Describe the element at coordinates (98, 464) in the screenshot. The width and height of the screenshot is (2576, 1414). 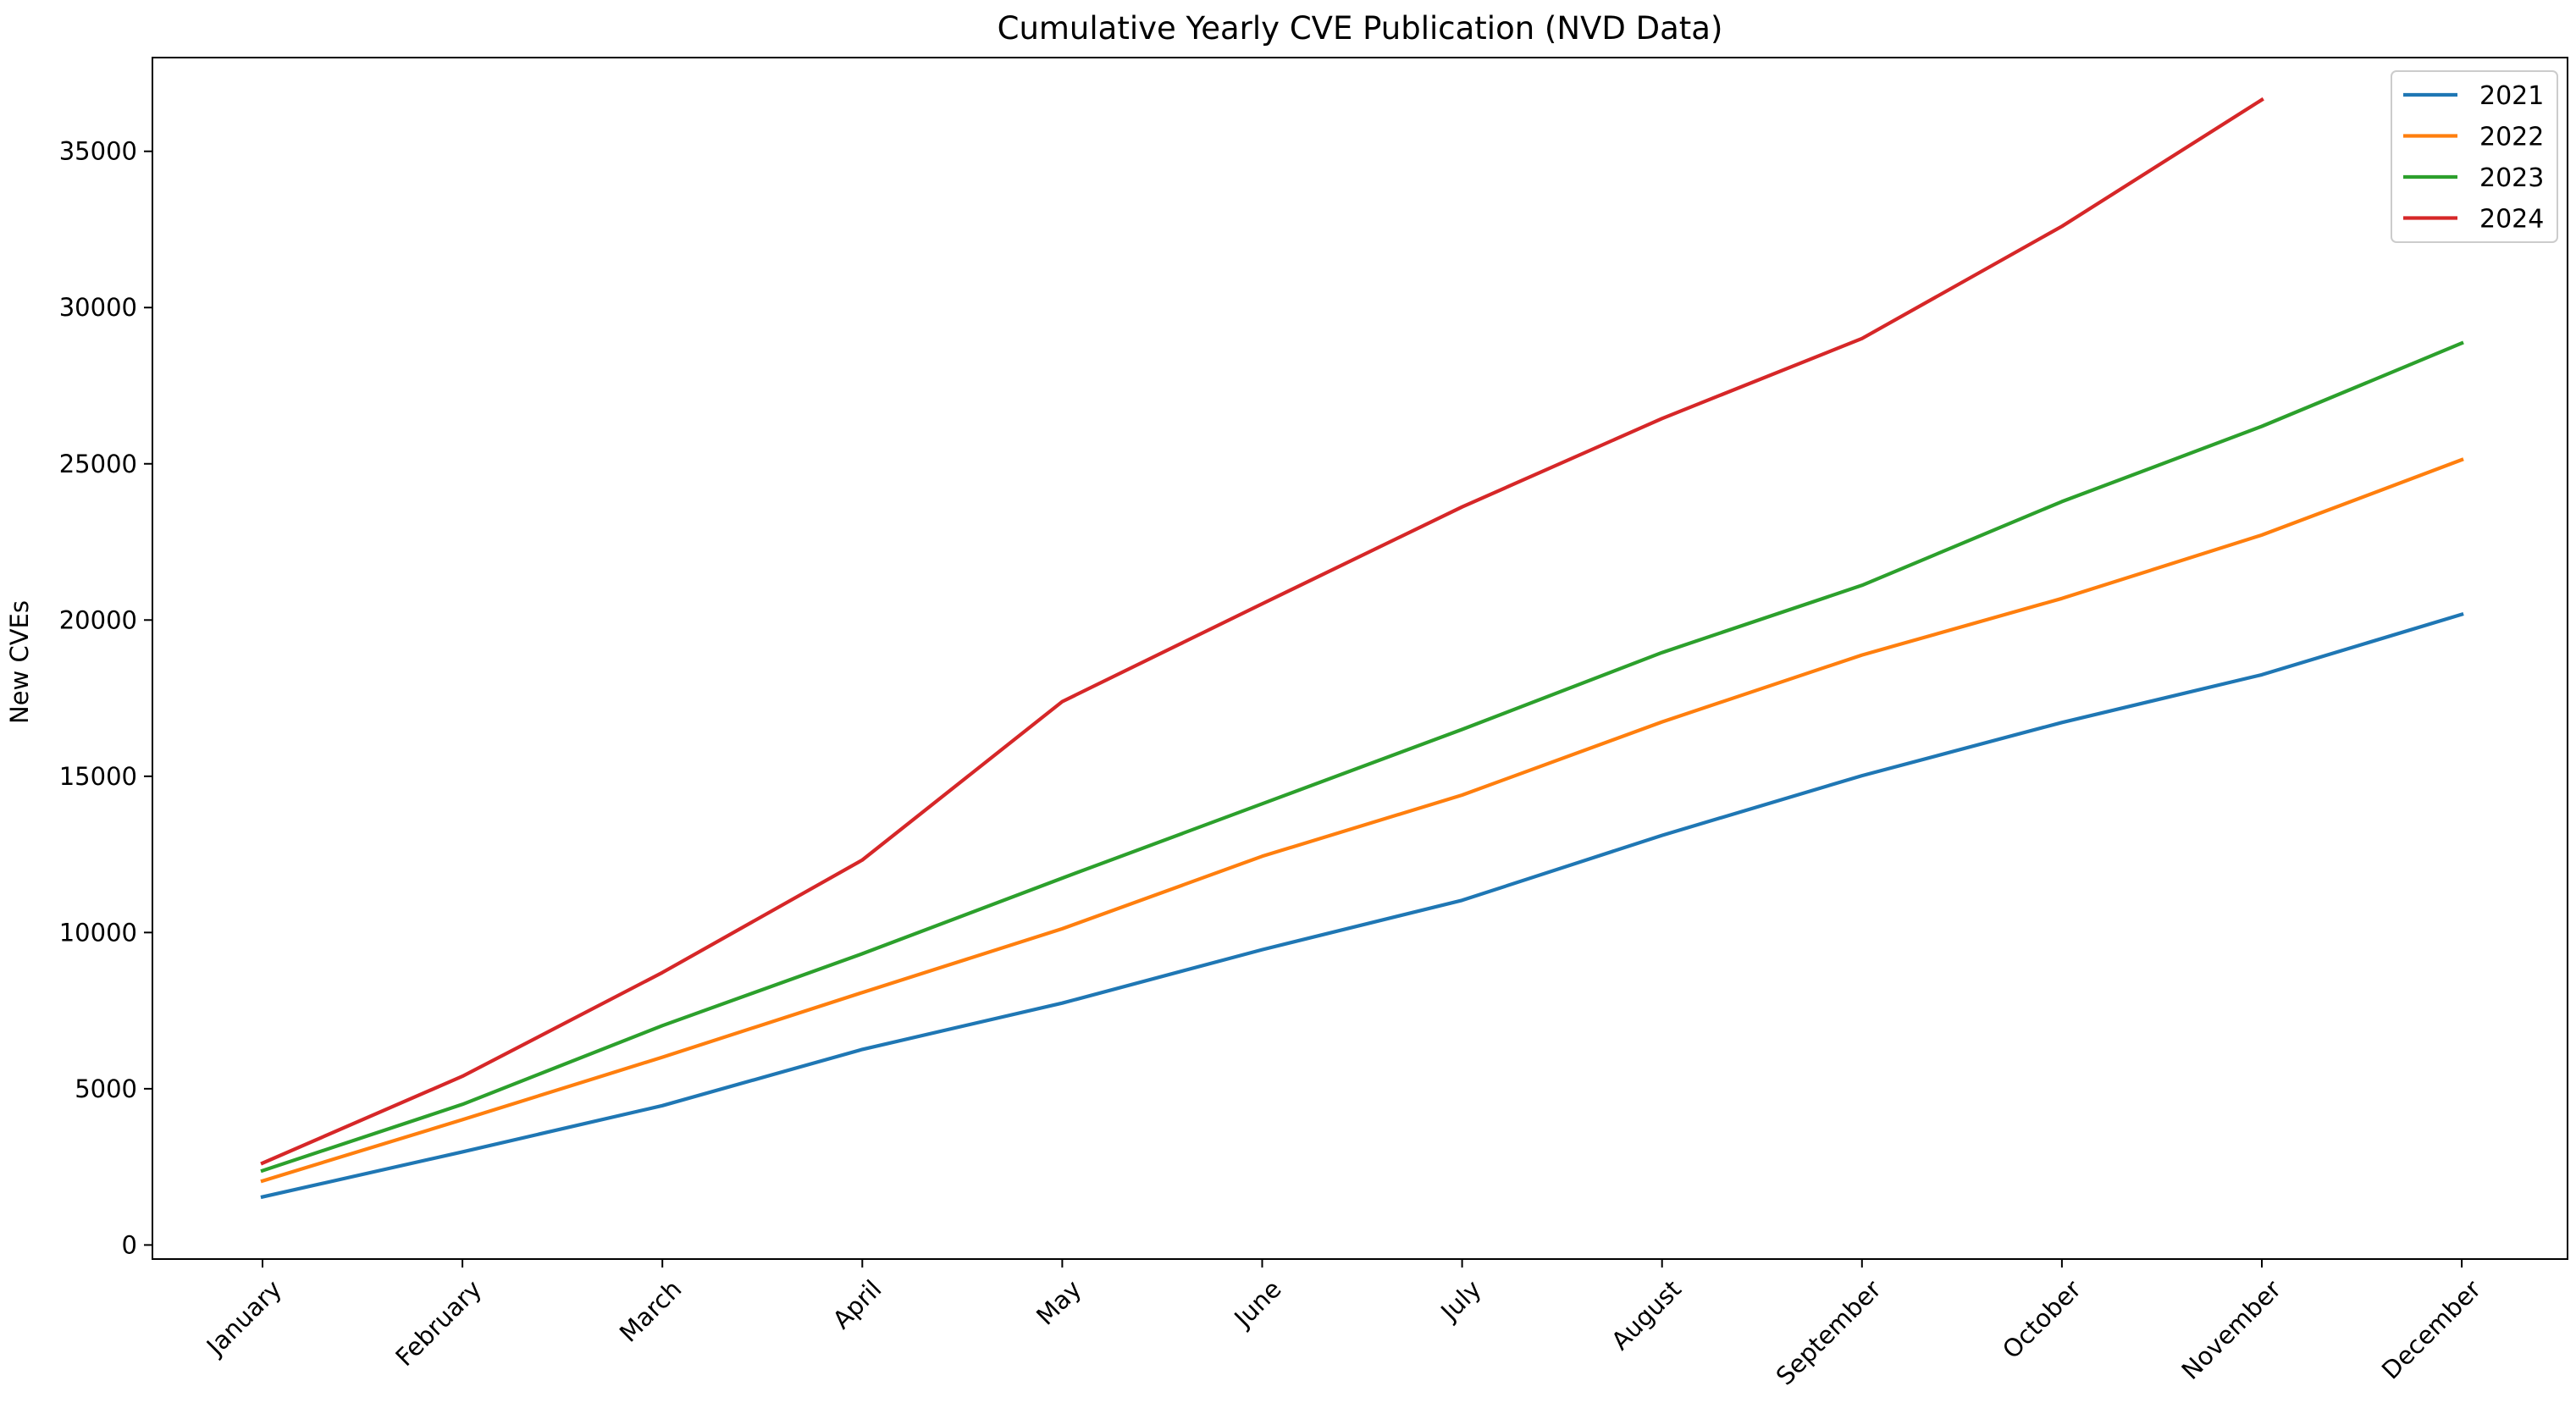
I see `y-tick-label: 25000` at that location.